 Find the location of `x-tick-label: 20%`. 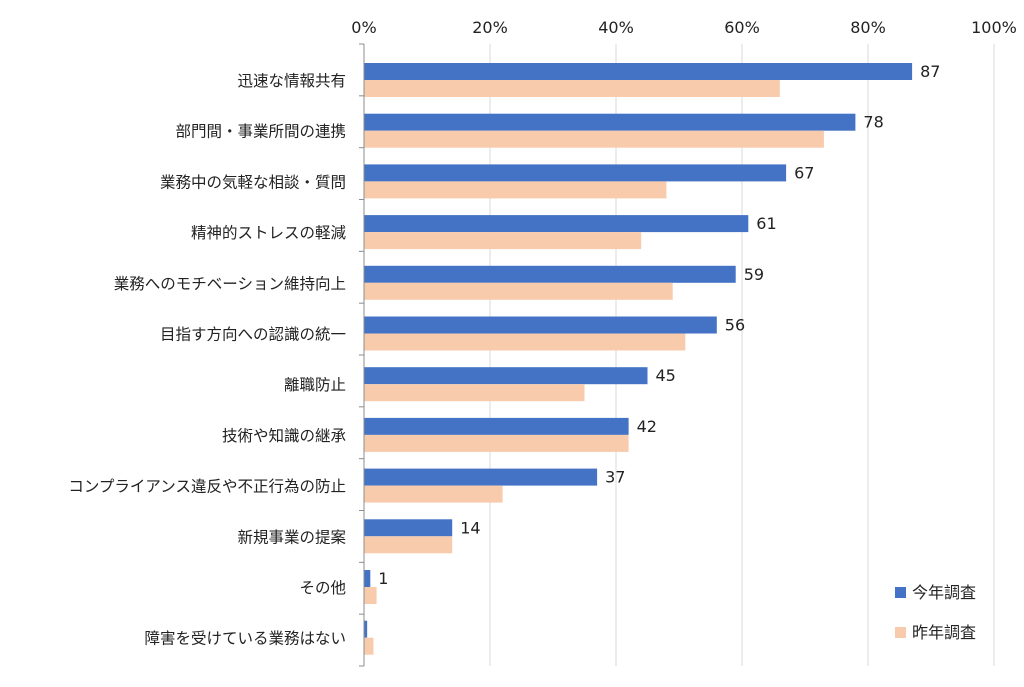

x-tick-label: 20% is located at coordinates (490, 27).